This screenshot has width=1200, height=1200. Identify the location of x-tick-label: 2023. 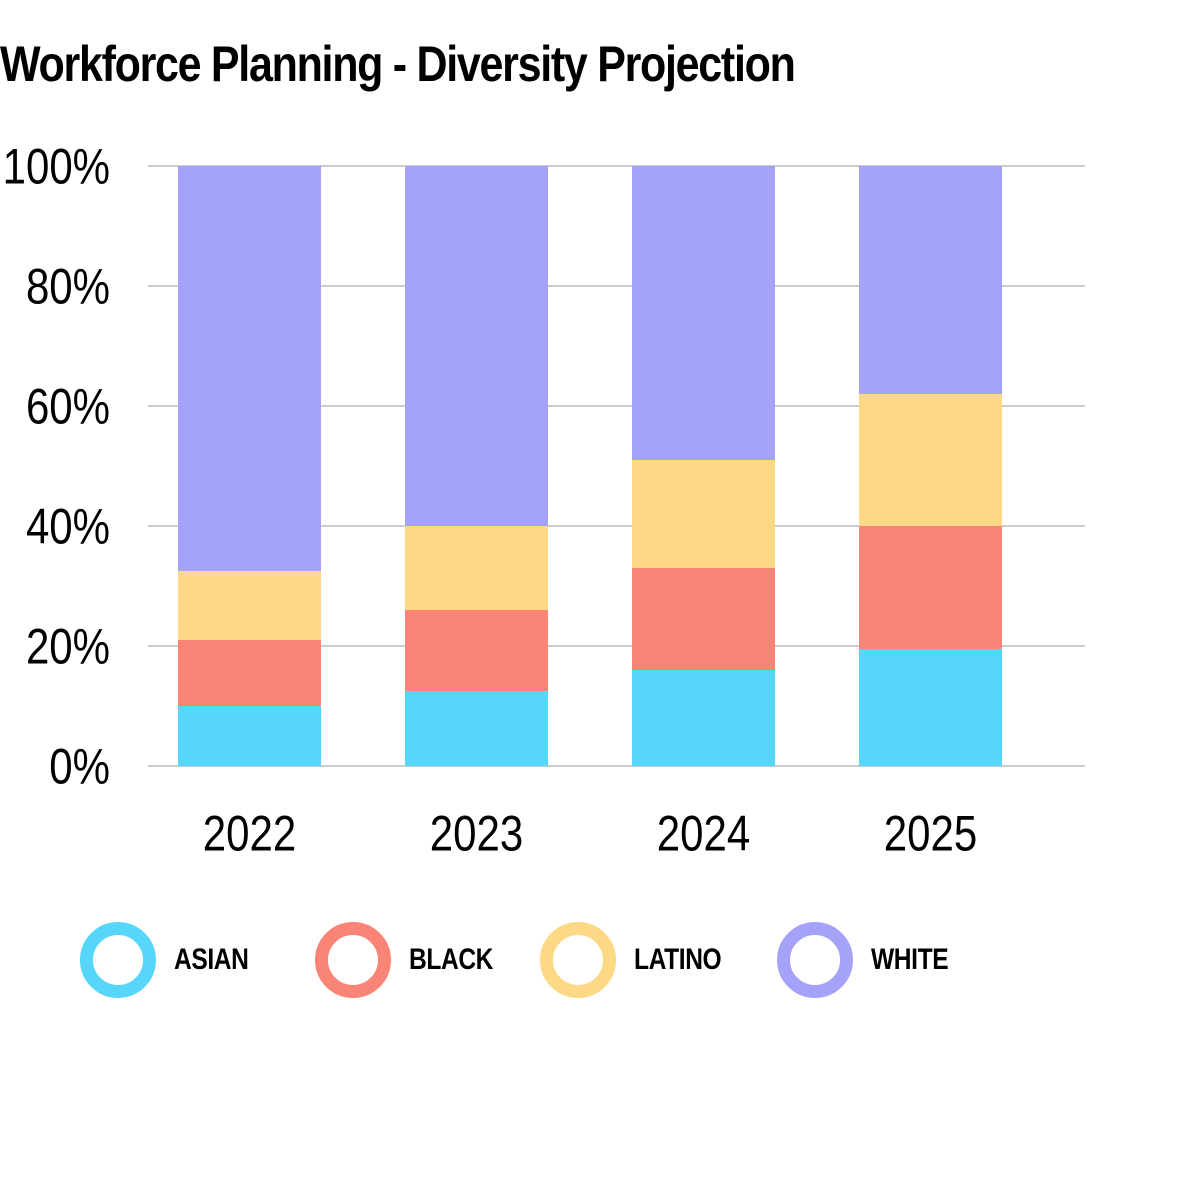
(476, 833).